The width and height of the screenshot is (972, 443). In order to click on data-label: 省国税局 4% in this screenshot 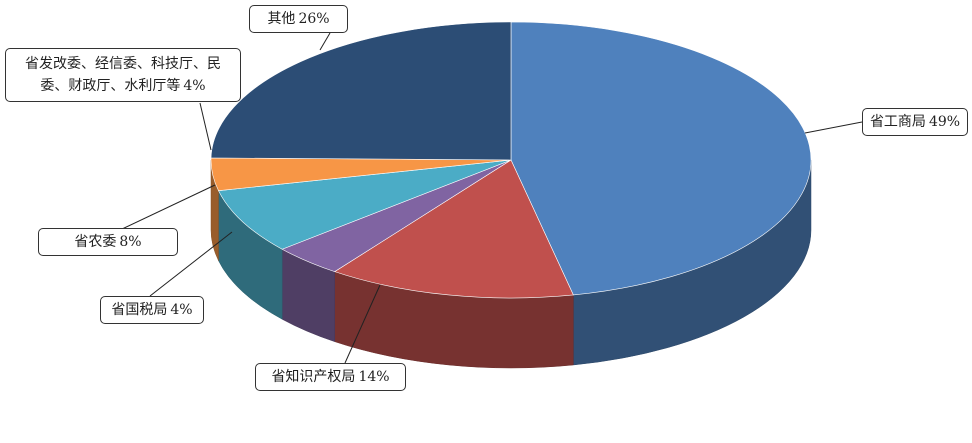, I will do `click(152, 310)`.